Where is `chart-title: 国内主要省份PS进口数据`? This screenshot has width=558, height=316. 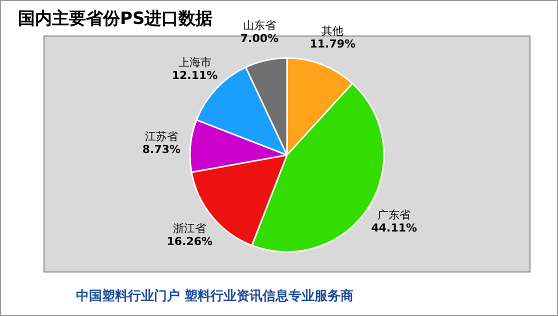 chart-title: 国内主要省份PS进口数据 is located at coordinates (115, 19).